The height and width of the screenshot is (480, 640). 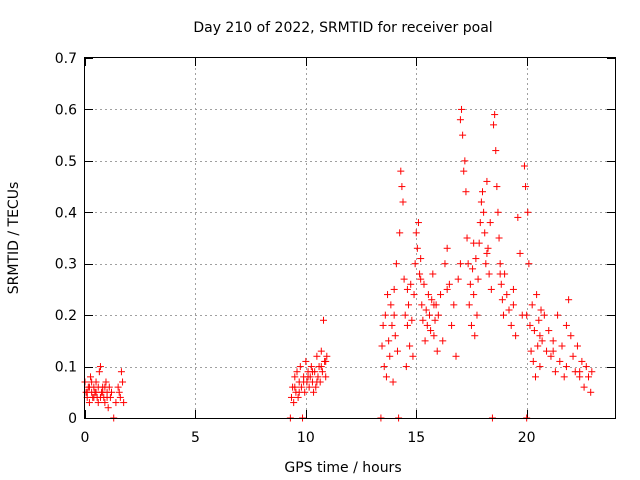 What do you see at coordinates (85, 438) in the screenshot?
I see `x-tick-label: 0` at bounding box center [85, 438].